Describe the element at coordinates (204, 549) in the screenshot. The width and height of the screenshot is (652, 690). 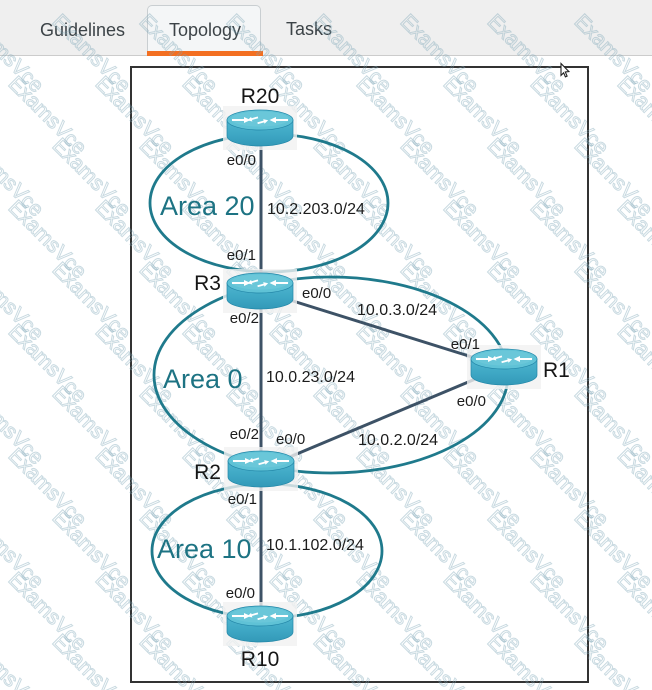
I see `svg-text: Area 10` at that location.